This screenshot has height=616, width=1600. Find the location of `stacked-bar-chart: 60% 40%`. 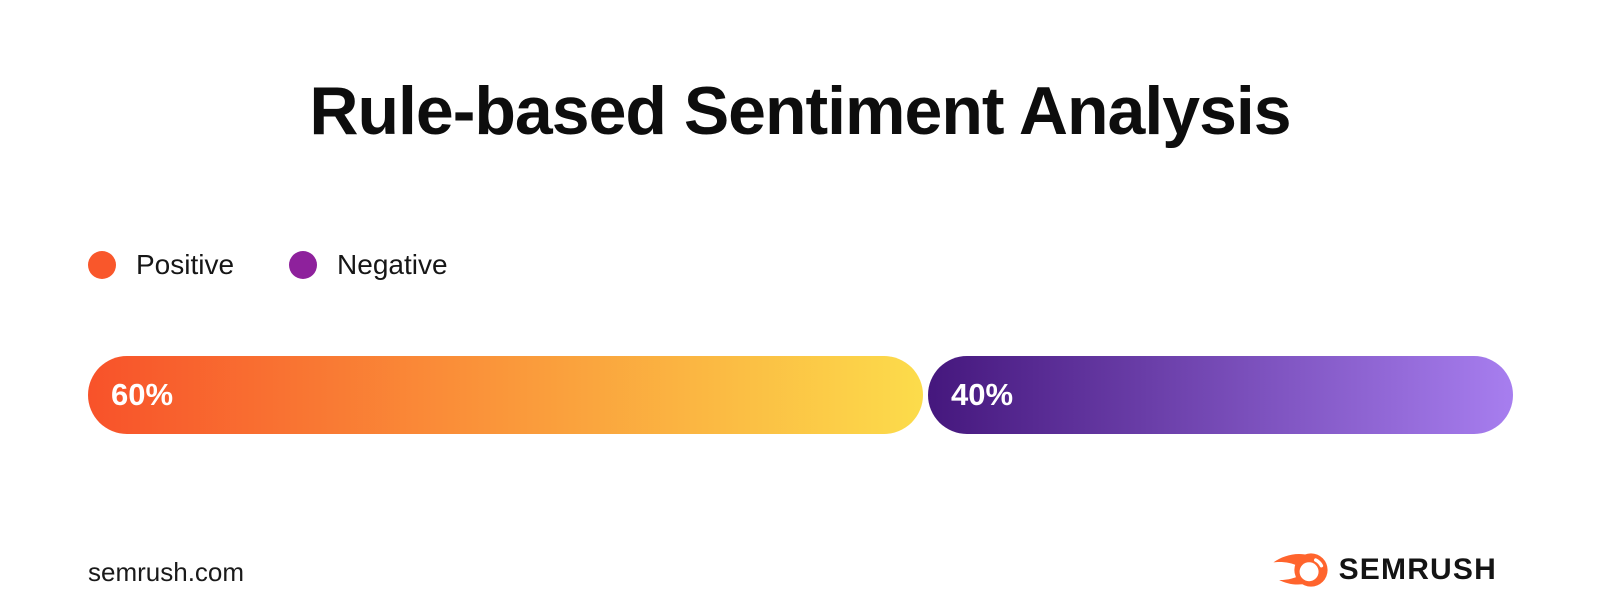

stacked-bar-chart: 60% 40% is located at coordinates (800, 395).